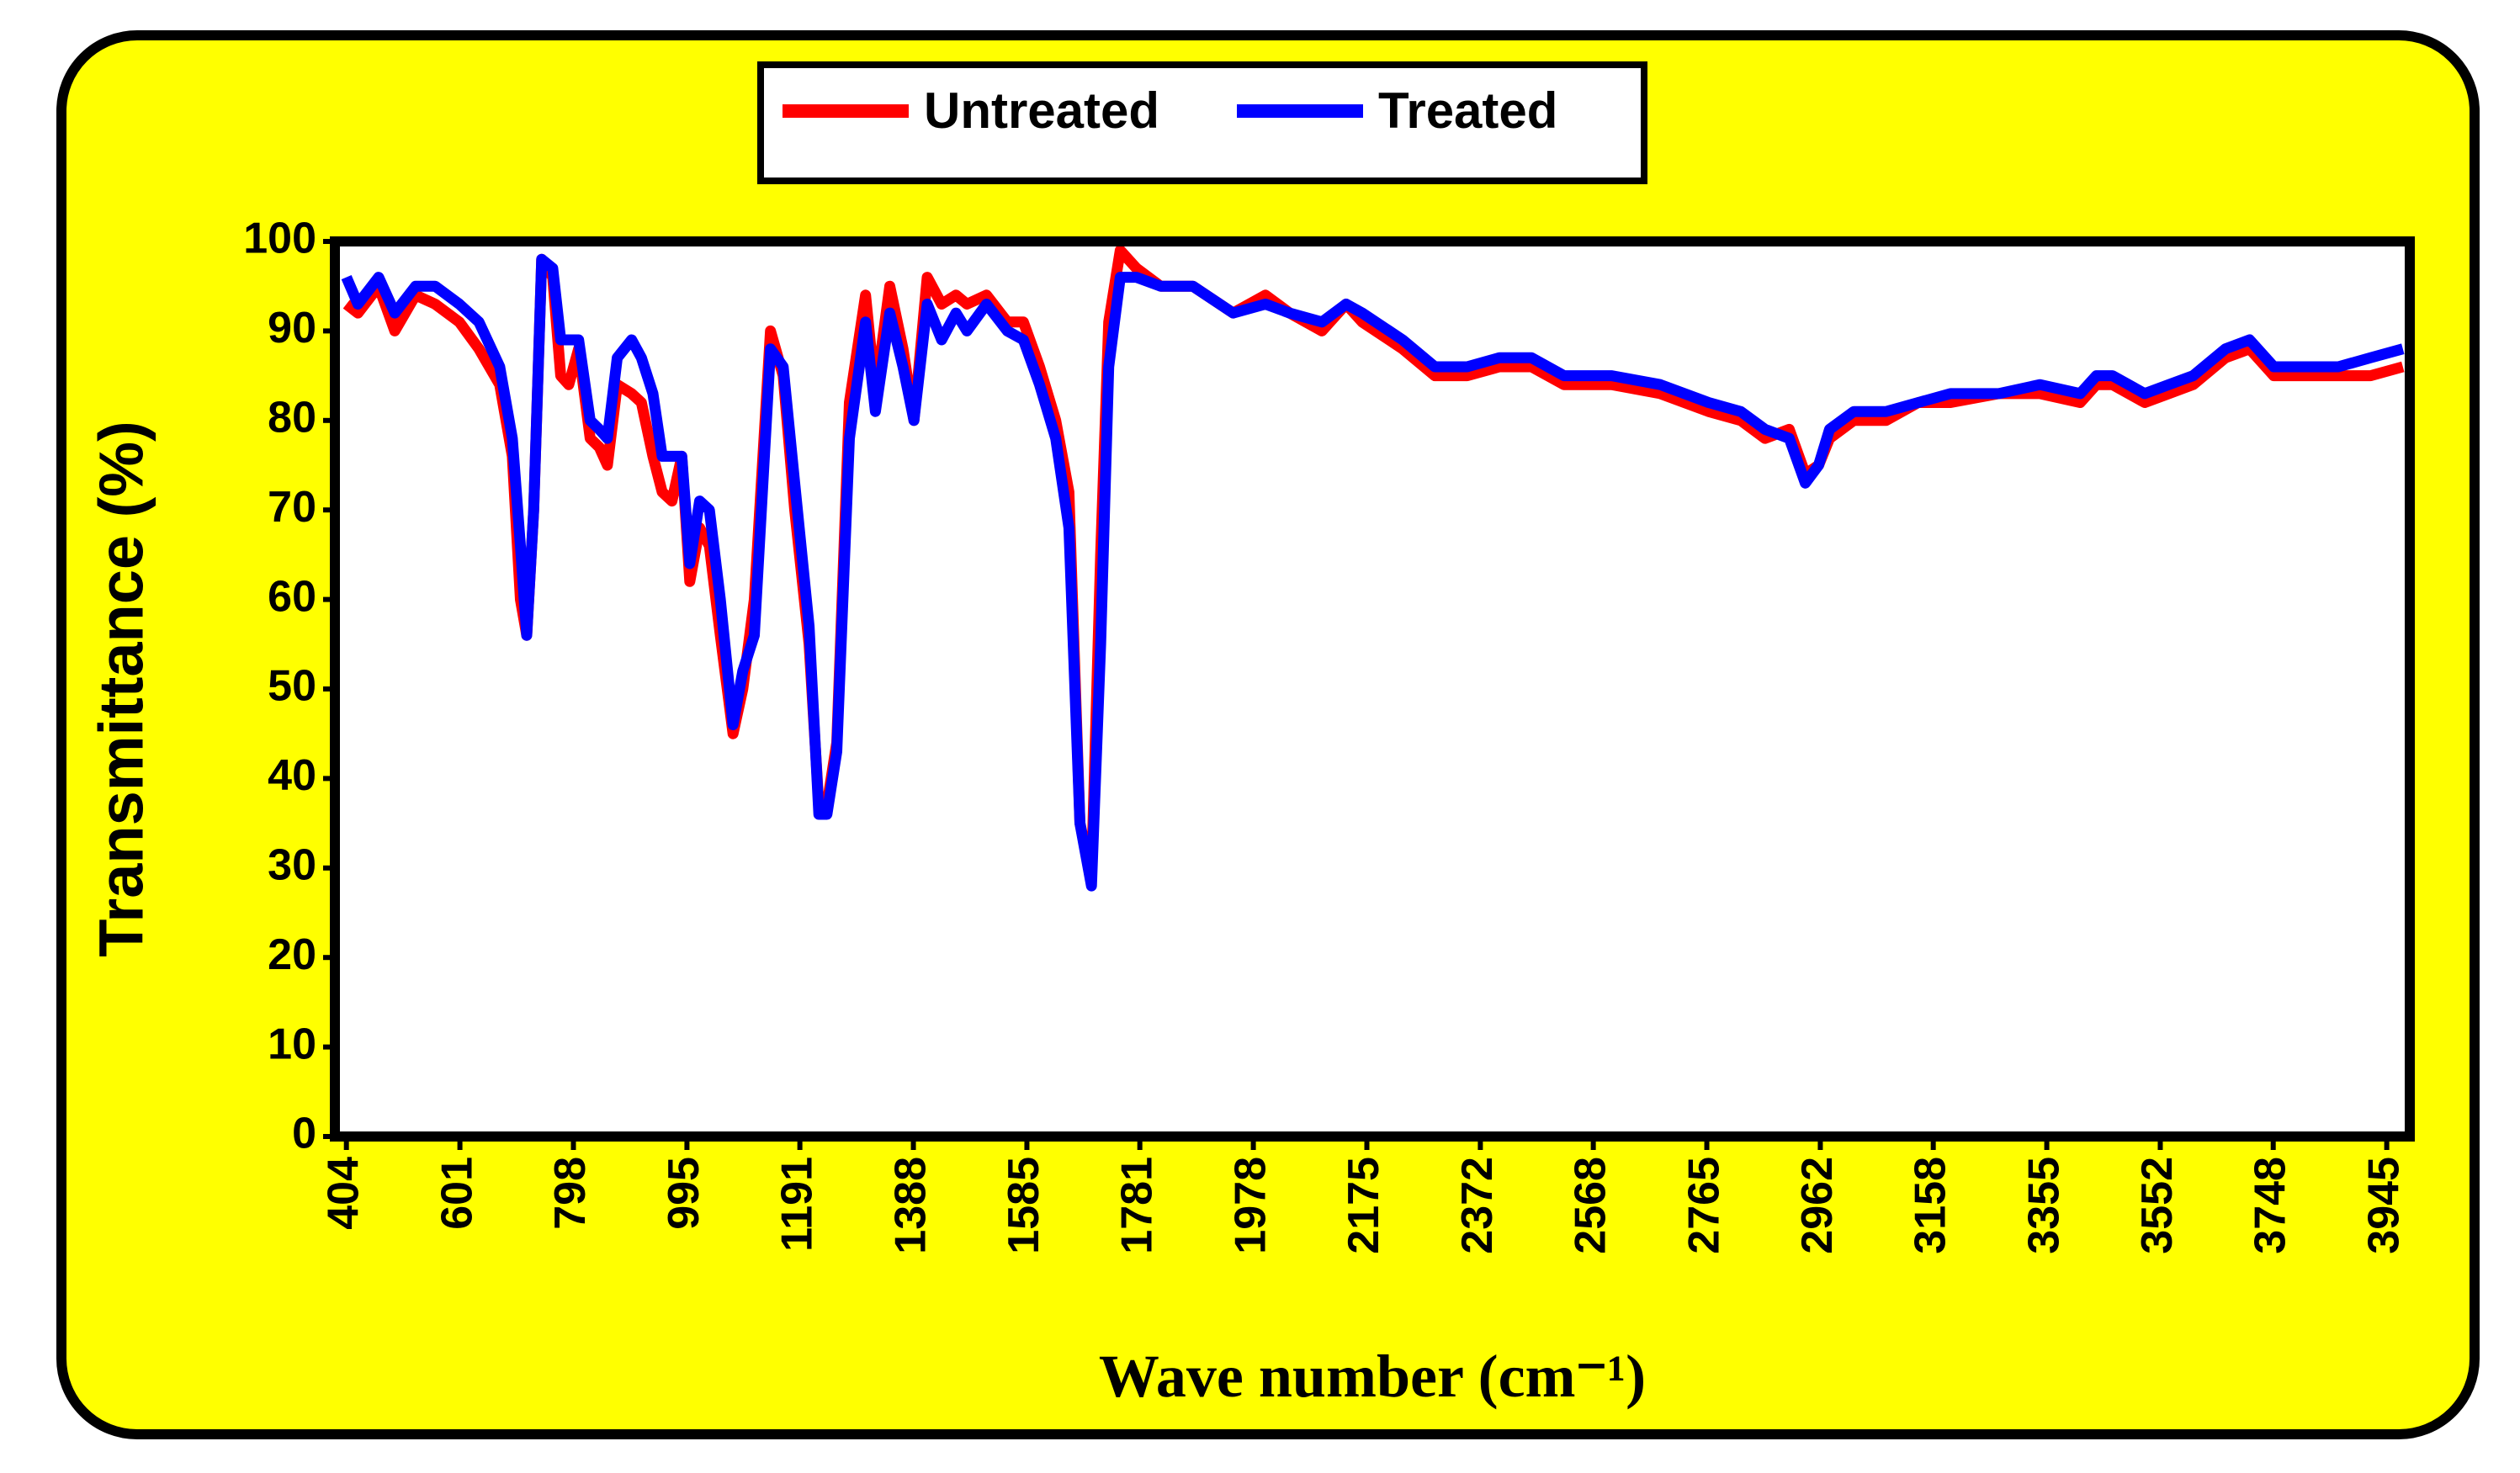 The width and height of the screenshot is (2520, 1473). I want to click on x-tick-label: 601, so click(456, 1193).